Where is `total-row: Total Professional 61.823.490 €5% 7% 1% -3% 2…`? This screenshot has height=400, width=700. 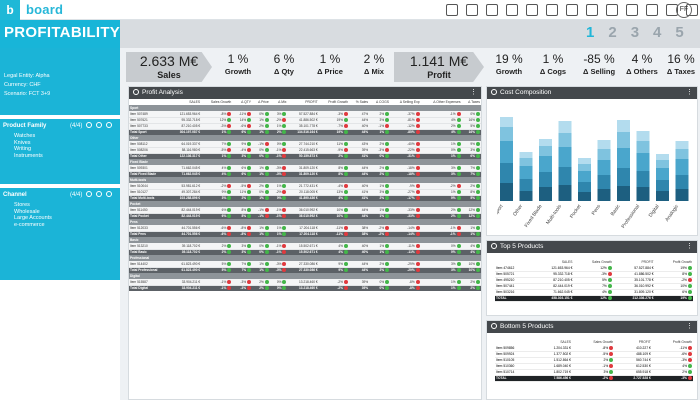 total-row: Total Professional 61.823.490 €5% 7% 1% -3% 2… is located at coordinates (305, 270).